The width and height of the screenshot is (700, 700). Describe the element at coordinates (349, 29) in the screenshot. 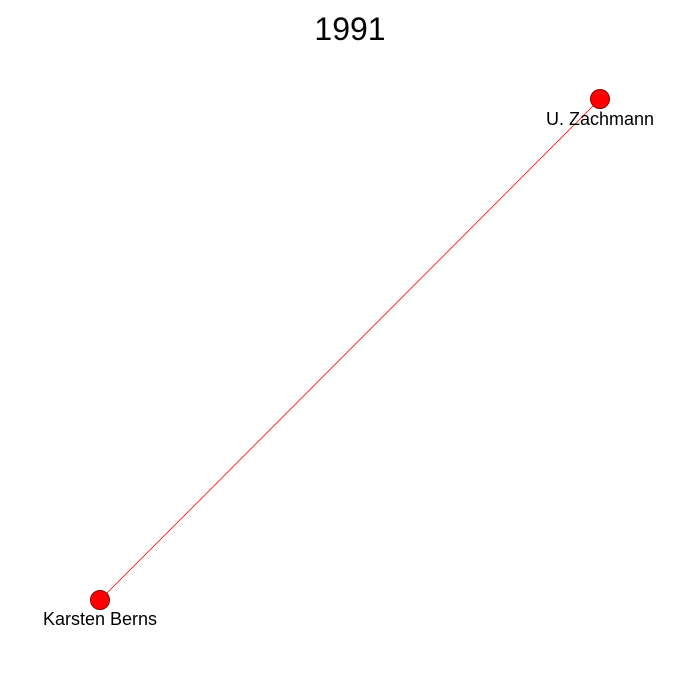

I see `graph-title: 1991` at that location.